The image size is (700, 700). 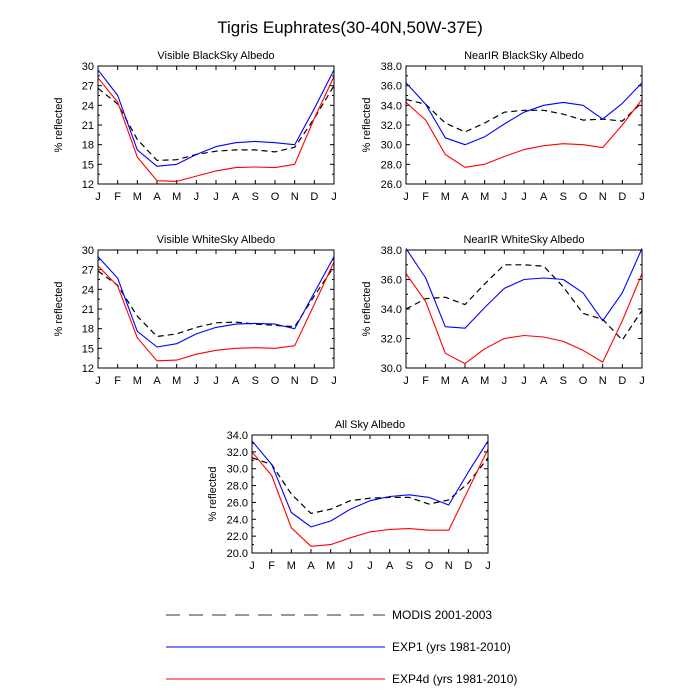 I want to click on legend-label: MODIS 2001-2003, so click(x=442, y=615).